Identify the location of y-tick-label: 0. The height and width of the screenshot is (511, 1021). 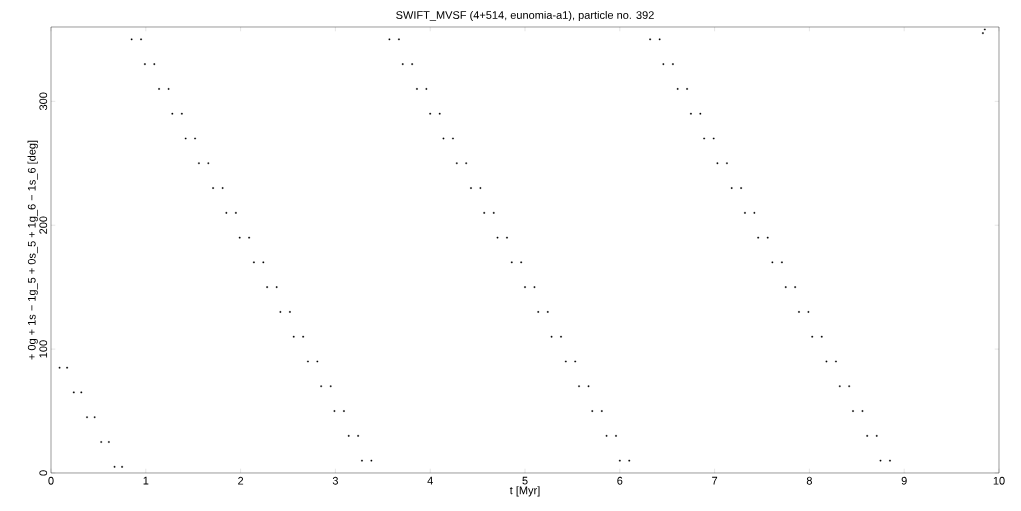
(43, 473).